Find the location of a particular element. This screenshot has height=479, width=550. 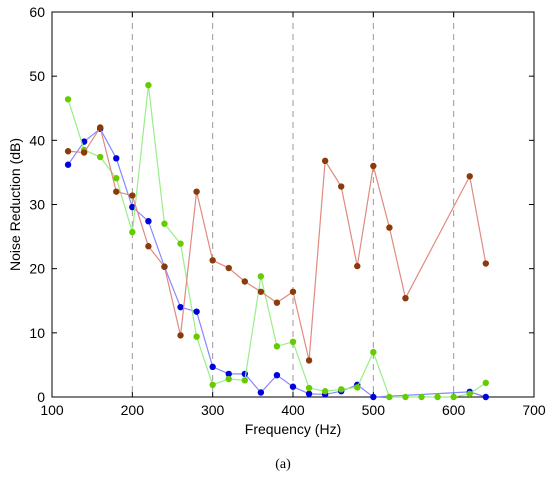

y-tick-label: 20 is located at coordinates (37, 269).